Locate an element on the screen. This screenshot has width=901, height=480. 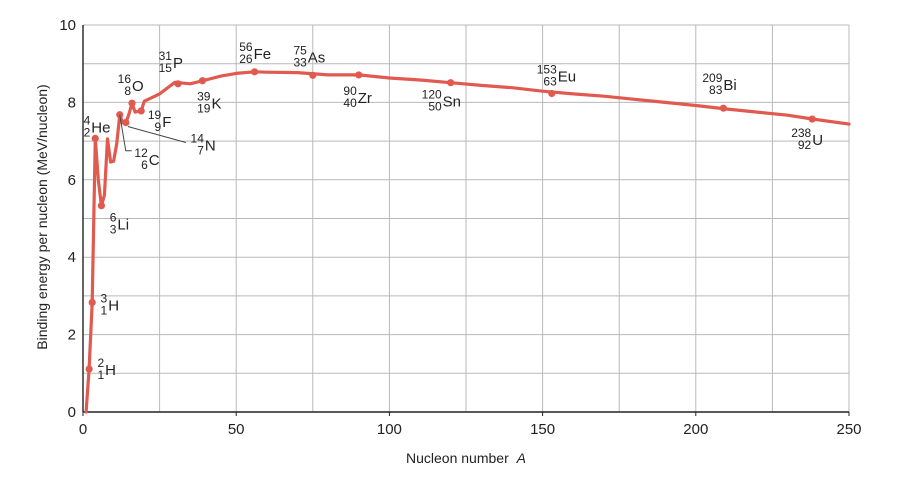
nuclide-symbol: F is located at coordinates (166, 122).